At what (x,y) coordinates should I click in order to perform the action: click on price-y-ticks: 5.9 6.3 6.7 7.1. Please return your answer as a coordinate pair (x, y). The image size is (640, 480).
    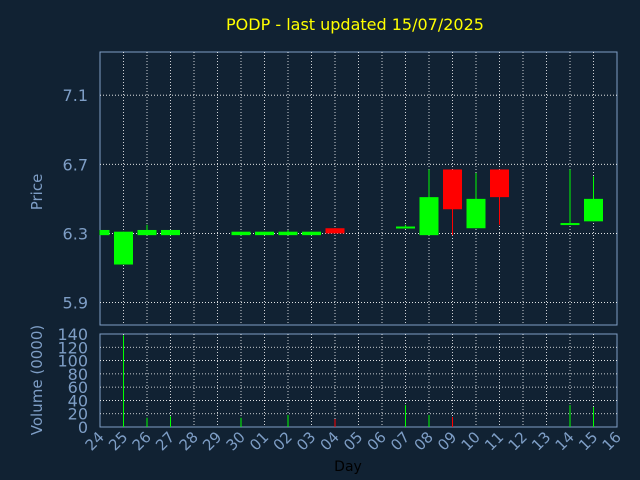
    Looking at the image, I should click on (75, 199).